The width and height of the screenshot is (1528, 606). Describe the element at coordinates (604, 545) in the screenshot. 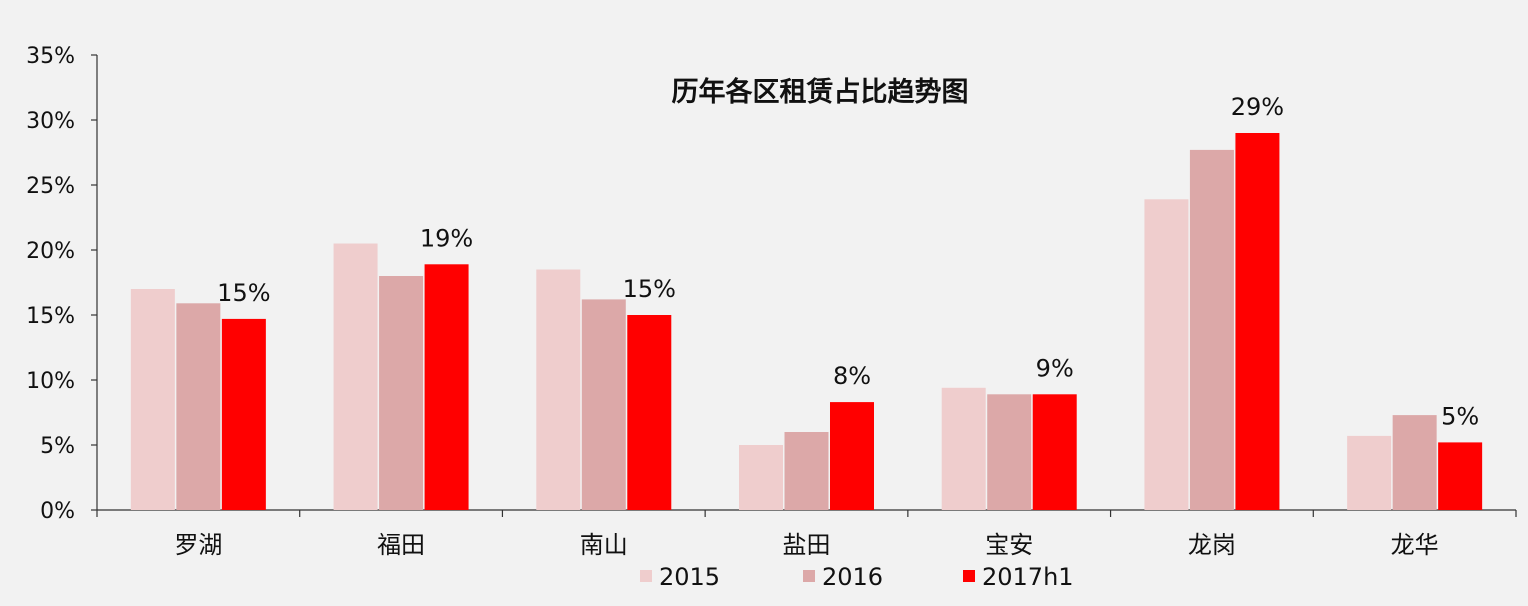

I see `category-label: 南山` at that location.